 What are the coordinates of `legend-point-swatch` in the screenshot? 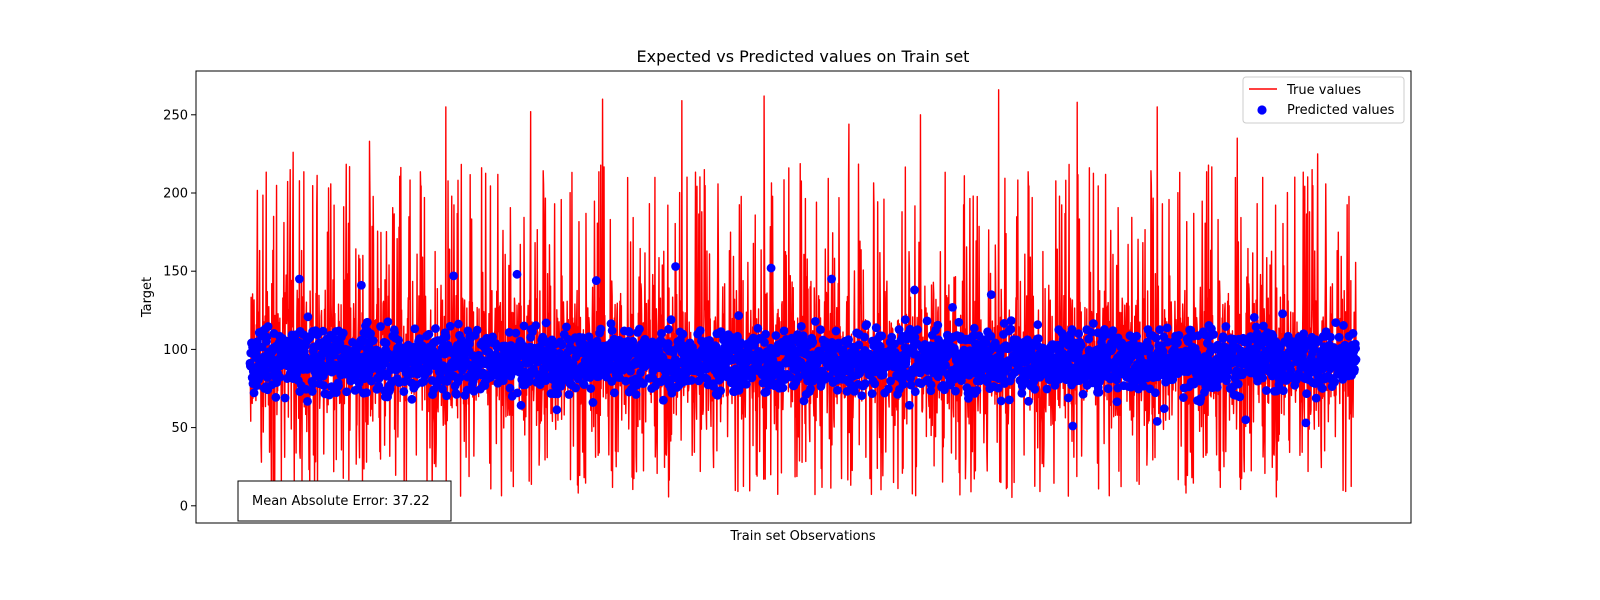 It's located at (1262, 110).